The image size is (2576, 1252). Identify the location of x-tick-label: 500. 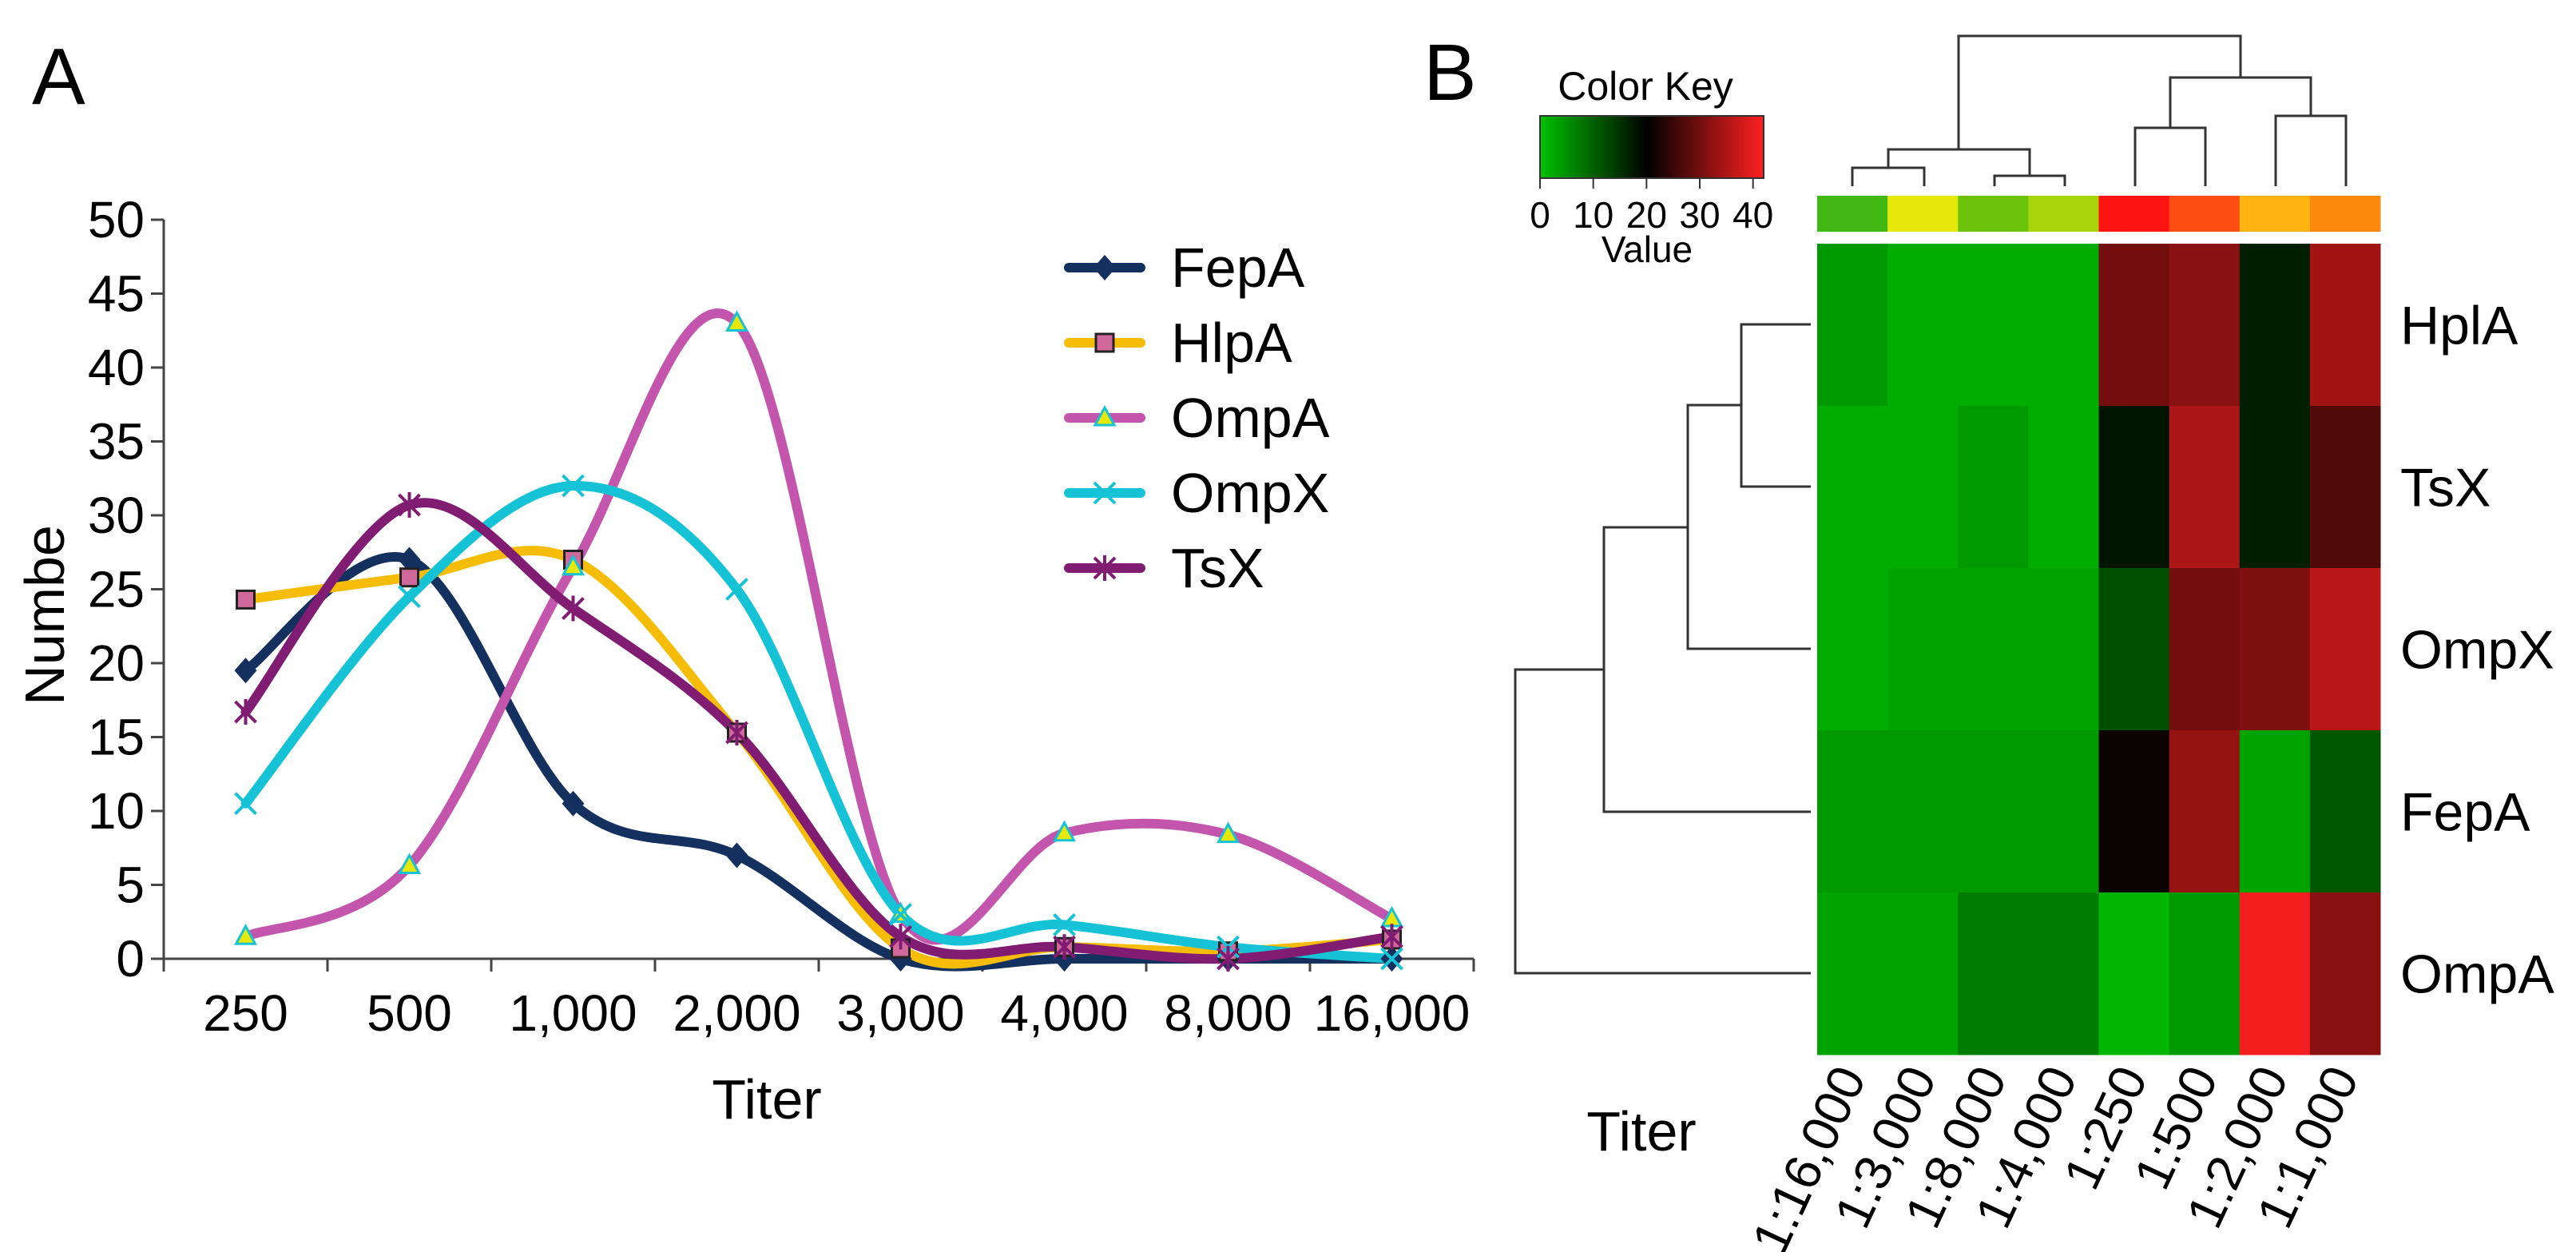
(409, 1013).